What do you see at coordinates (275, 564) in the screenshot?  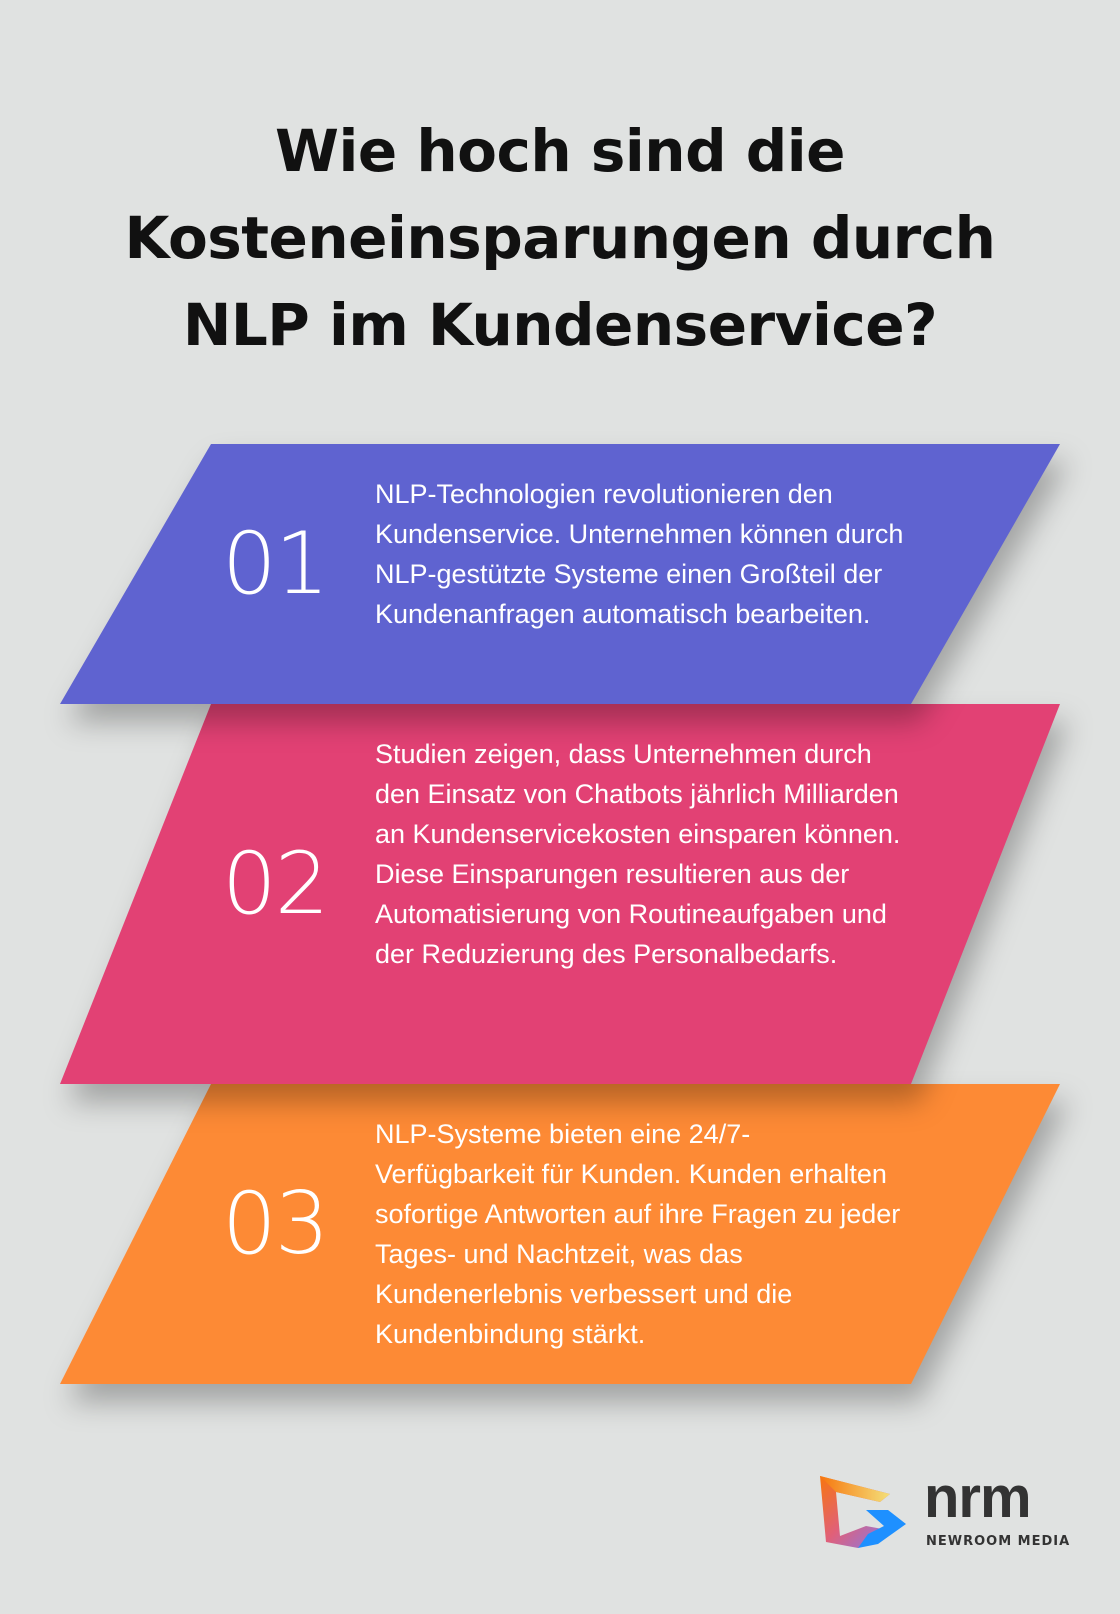 I see `card-01-number: 01` at bounding box center [275, 564].